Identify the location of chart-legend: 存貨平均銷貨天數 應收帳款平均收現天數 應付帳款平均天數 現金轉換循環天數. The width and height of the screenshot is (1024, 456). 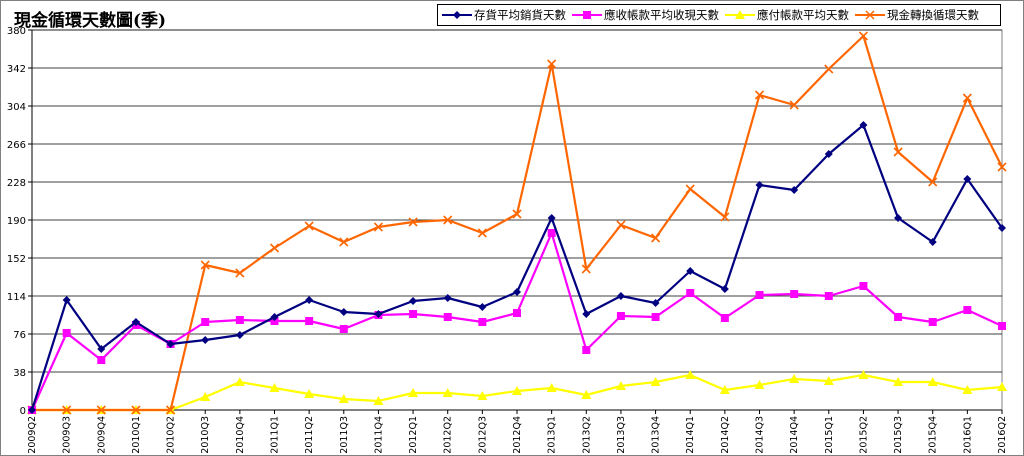
(719, 15).